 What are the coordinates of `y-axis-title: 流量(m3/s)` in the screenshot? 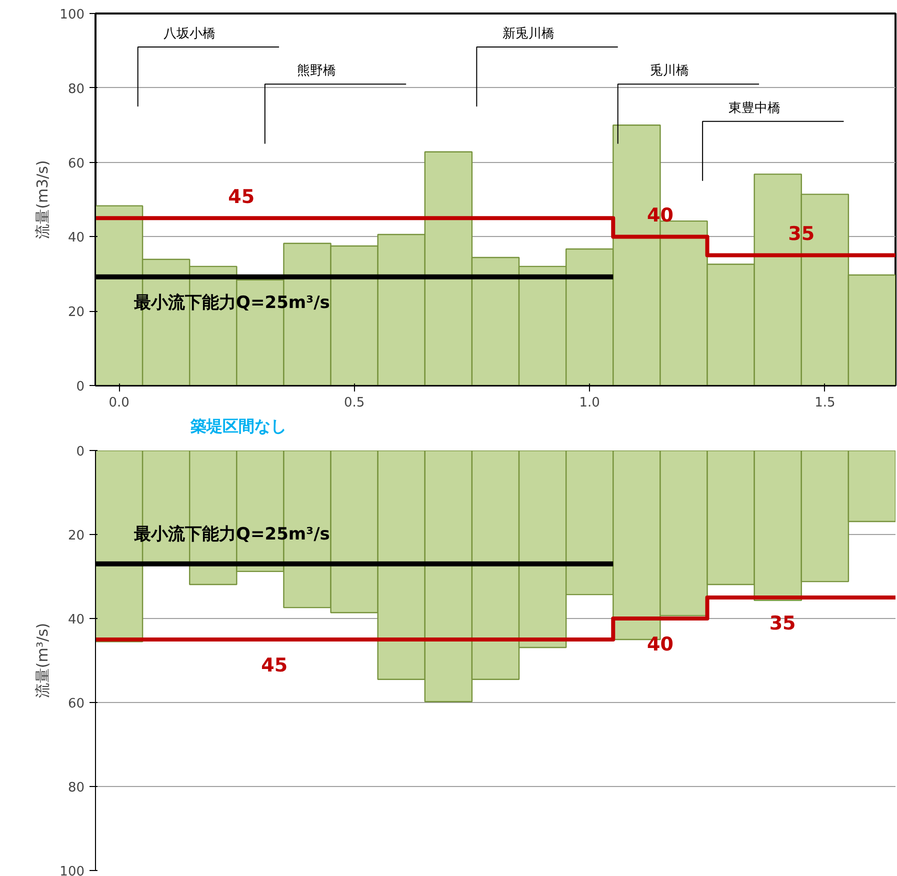 It's located at (43, 199).